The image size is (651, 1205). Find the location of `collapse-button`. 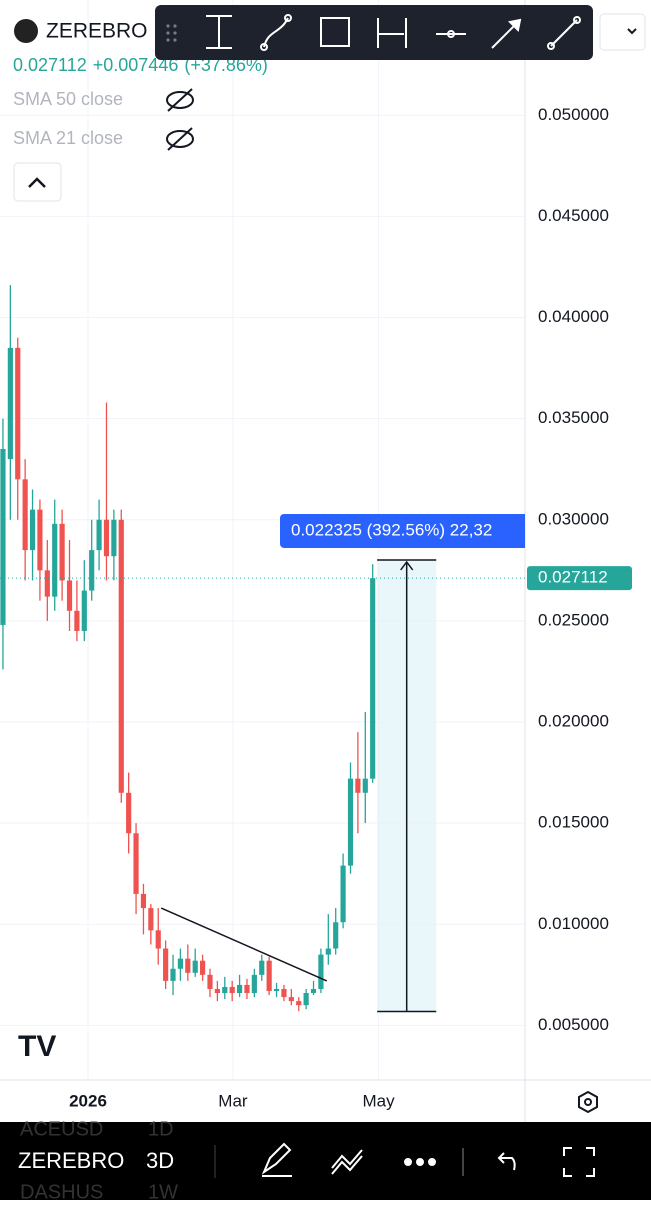

collapse-button is located at coordinates (37, 182).